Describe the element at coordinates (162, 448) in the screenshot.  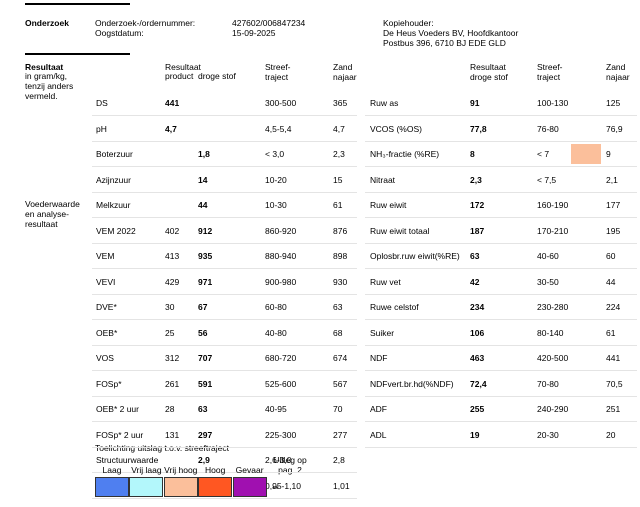
I see `legend-title: Toelichting uitslag t.o.v. streeftraject` at that location.